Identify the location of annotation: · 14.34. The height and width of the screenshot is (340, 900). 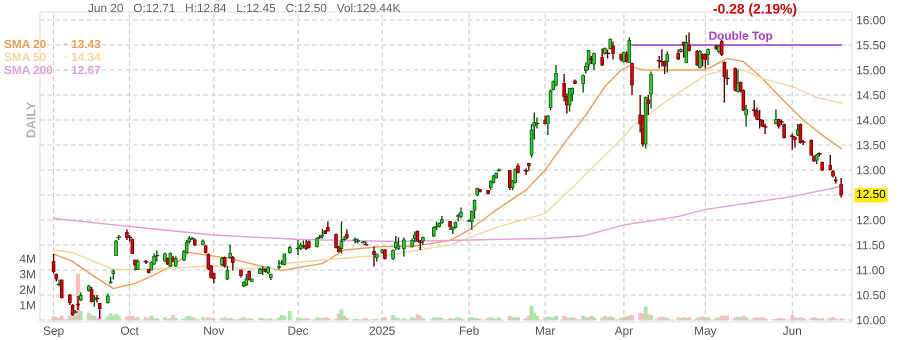
(82, 57).